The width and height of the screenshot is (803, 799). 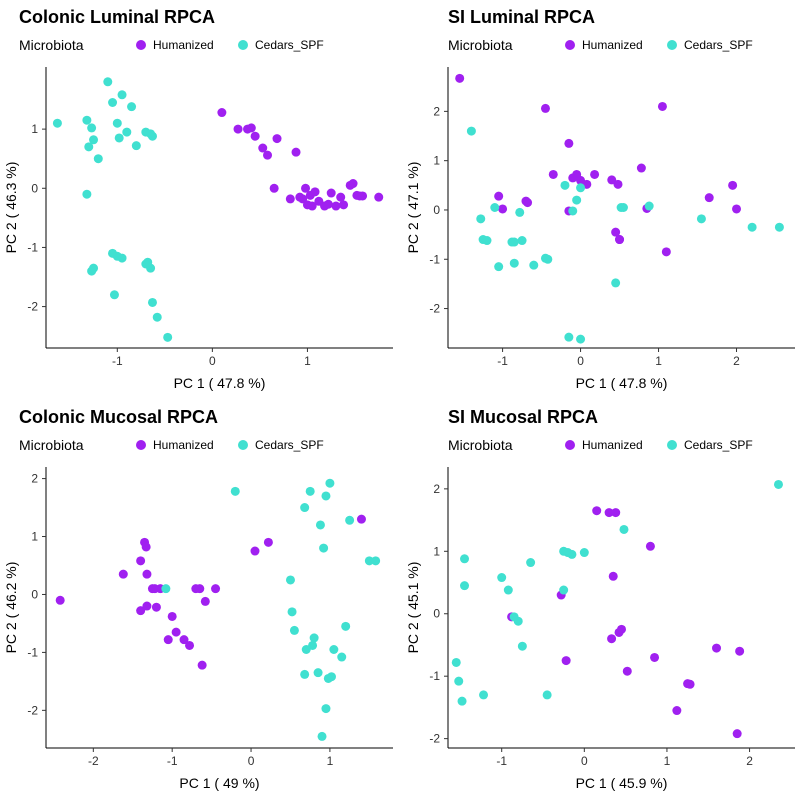 I want to click on chart-title: SI Mucosal RPCA, so click(x=523, y=417).